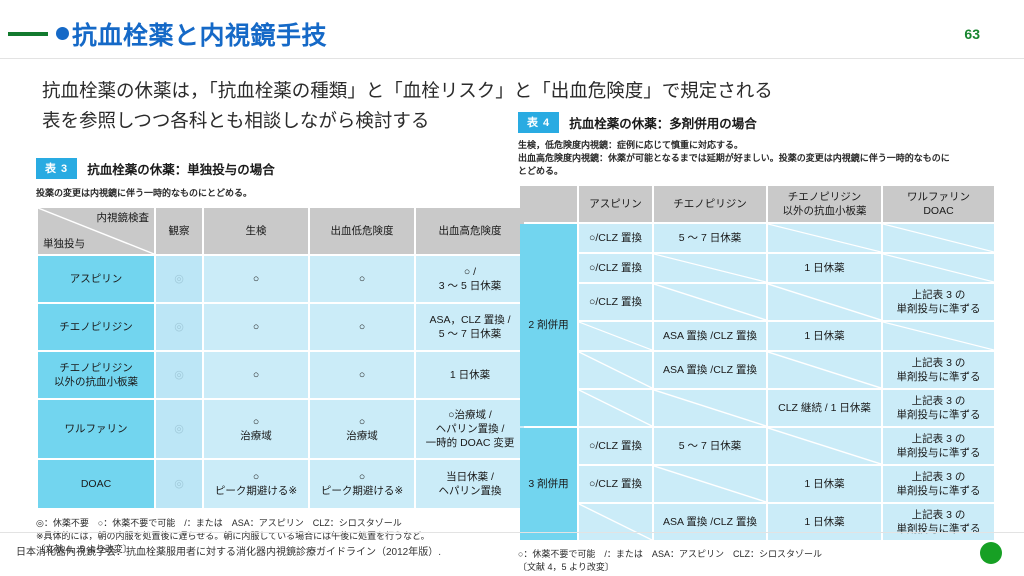 This screenshot has height=576, width=1024. What do you see at coordinates (512, 532) in the screenshot?
I see `footer-divider` at bounding box center [512, 532].